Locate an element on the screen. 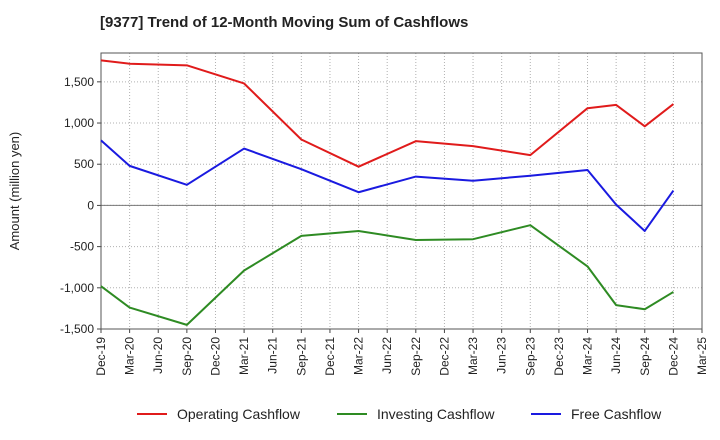 This screenshot has height=440, width=720. x-tick-label: Sep-20 is located at coordinates (187, 356).